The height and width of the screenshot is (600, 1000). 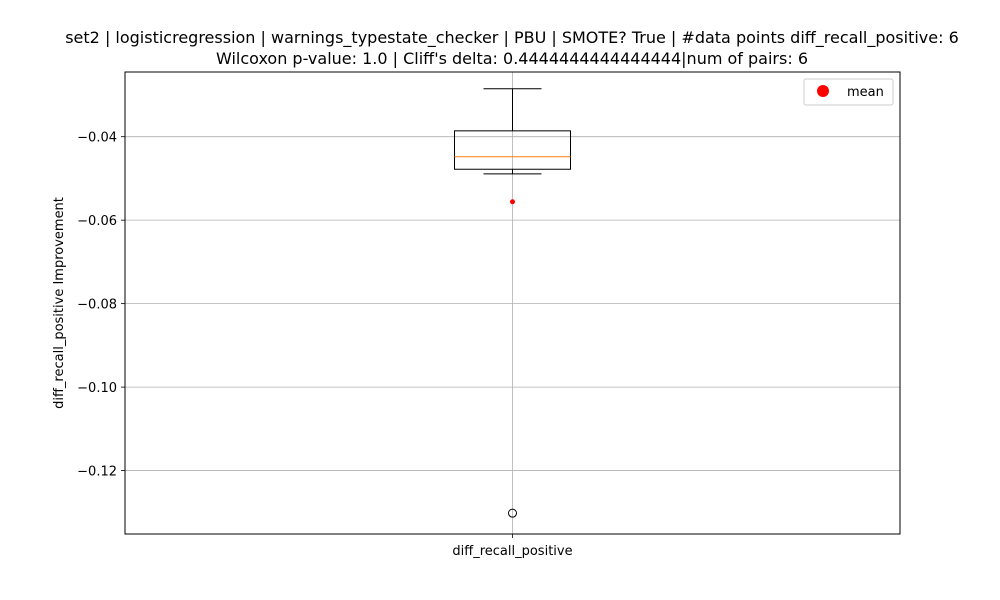 What do you see at coordinates (97, 388) in the screenshot?
I see `y-tick-label: −0.10` at bounding box center [97, 388].